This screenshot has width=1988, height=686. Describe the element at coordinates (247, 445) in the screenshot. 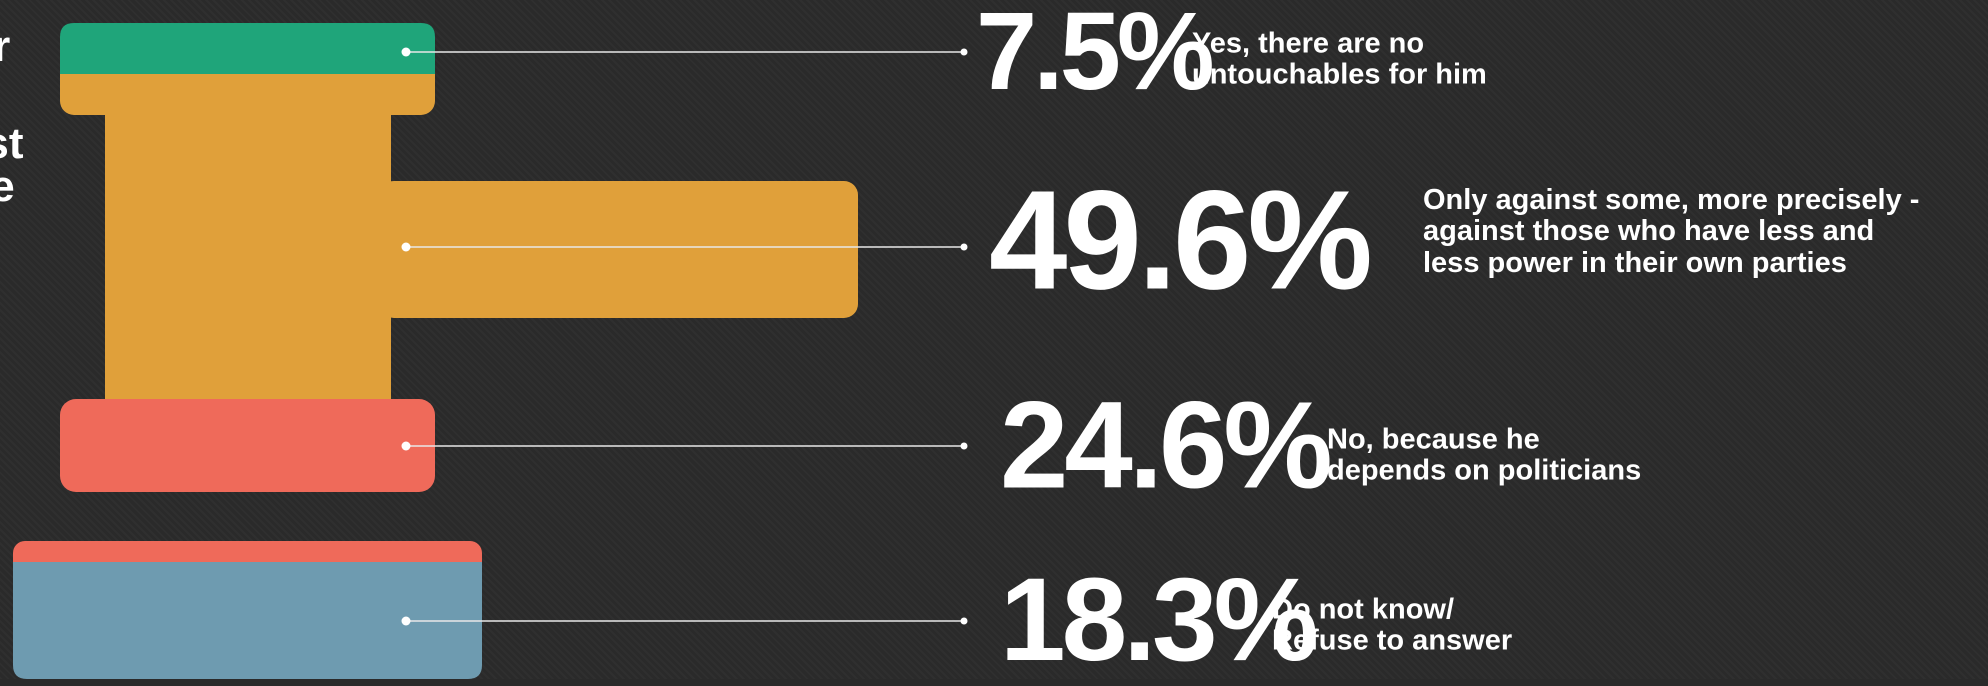

I see `gavel-cap` at that location.